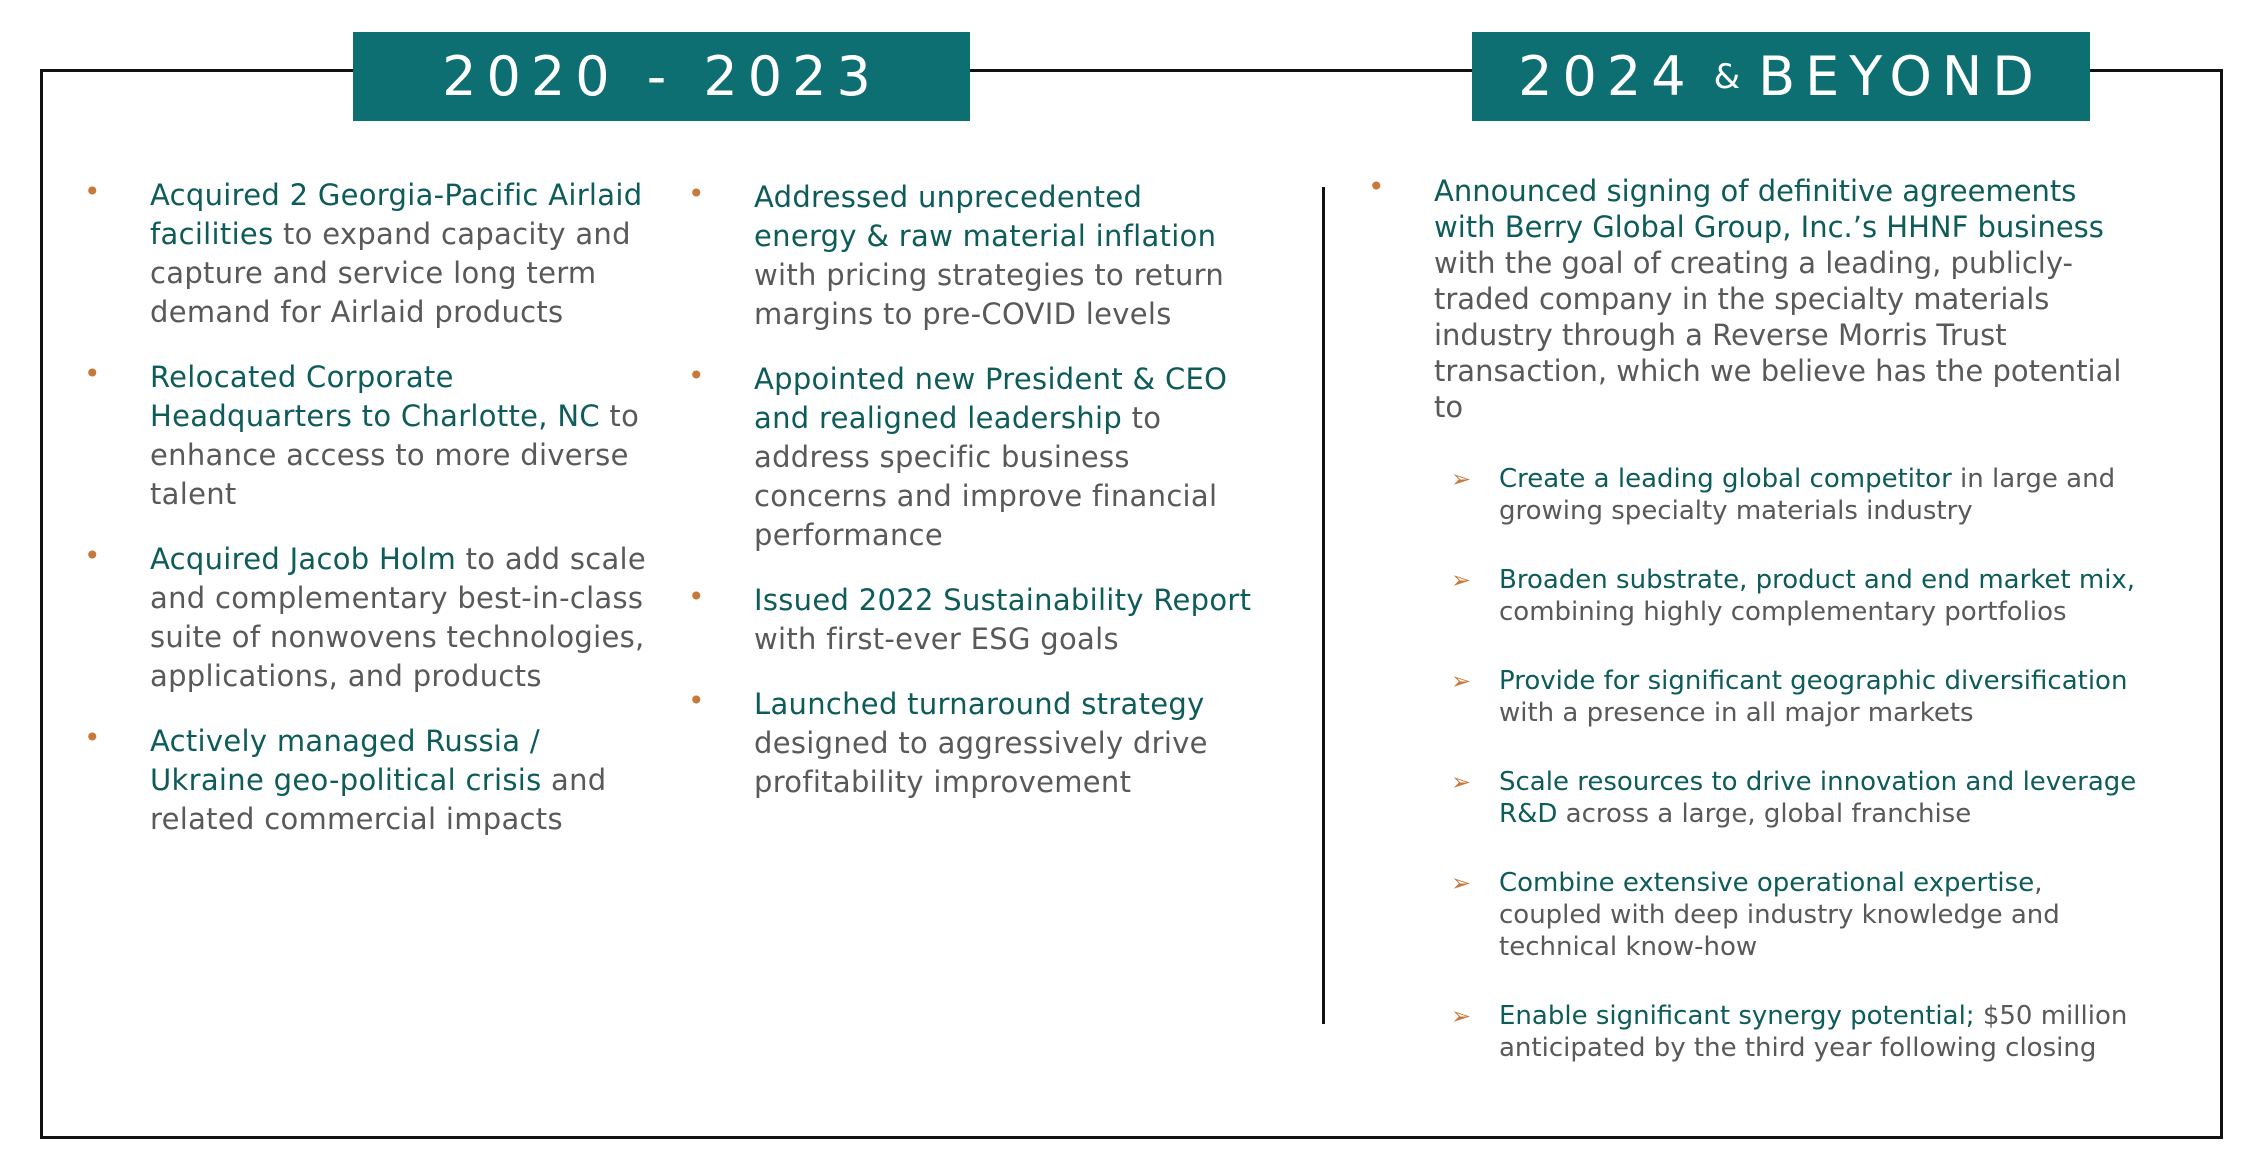 The width and height of the screenshot is (2249, 1171). What do you see at coordinates (1767, 883) in the screenshot?
I see `item-highlight: Combine extensive operational expertise` at bounding box center [1767, 883].